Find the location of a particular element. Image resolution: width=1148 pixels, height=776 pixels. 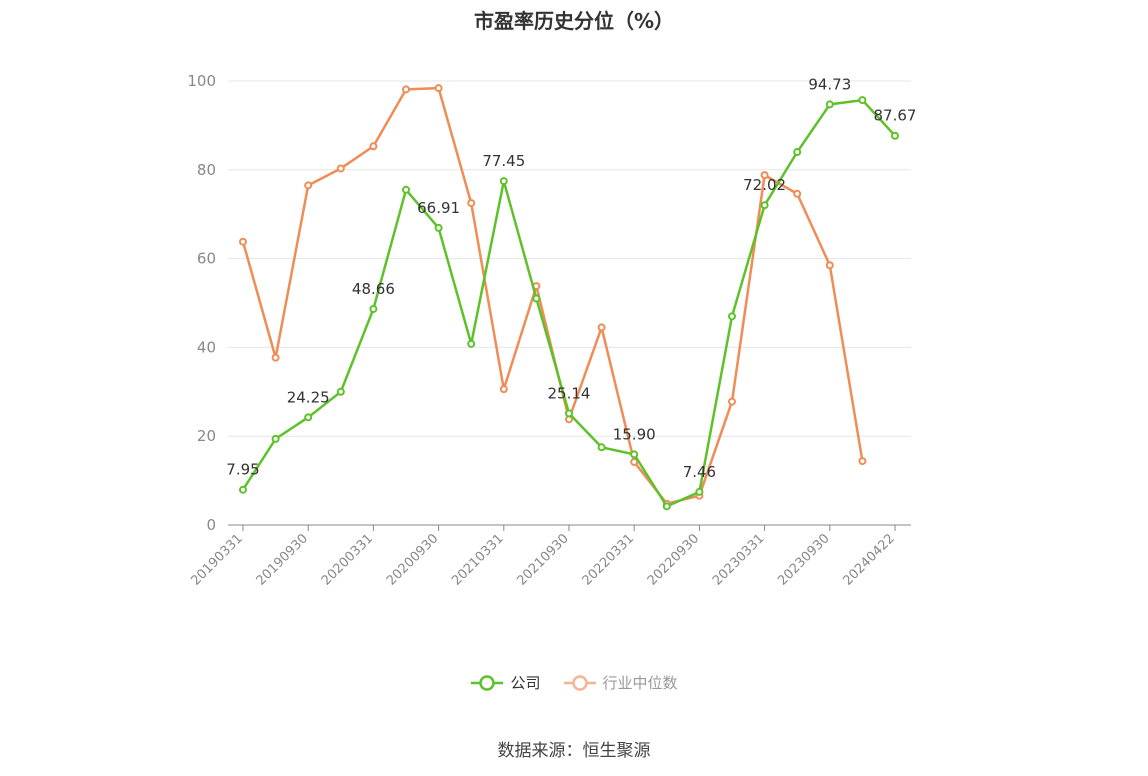

legend-label-company: 公司 is located at coordinates (525, 683).